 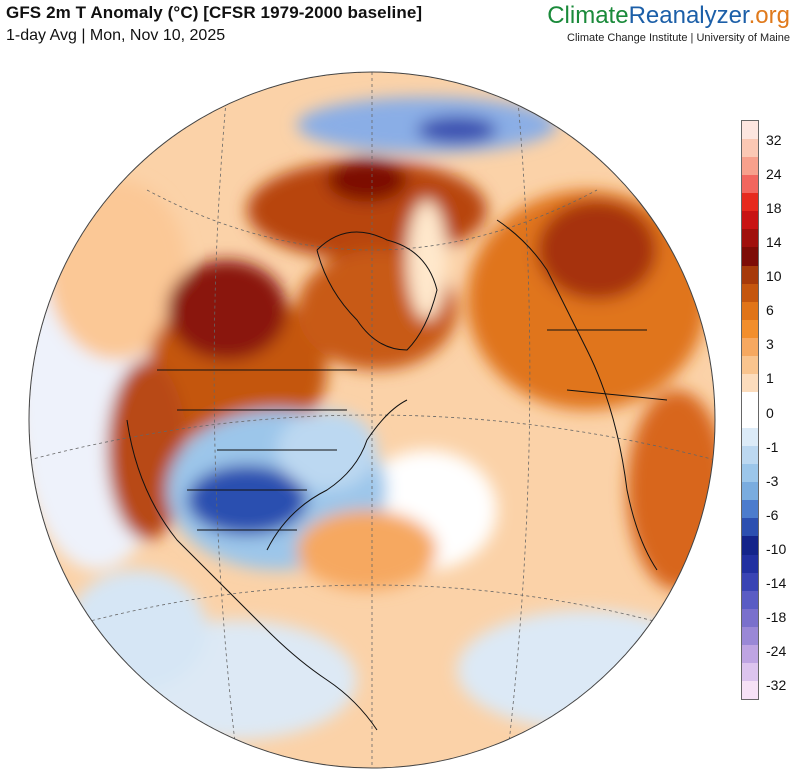 What do you see at coordinates (427, 260) in the screenshot?
I see `greenland-sea-neutral` at bounding box center [427, 260].